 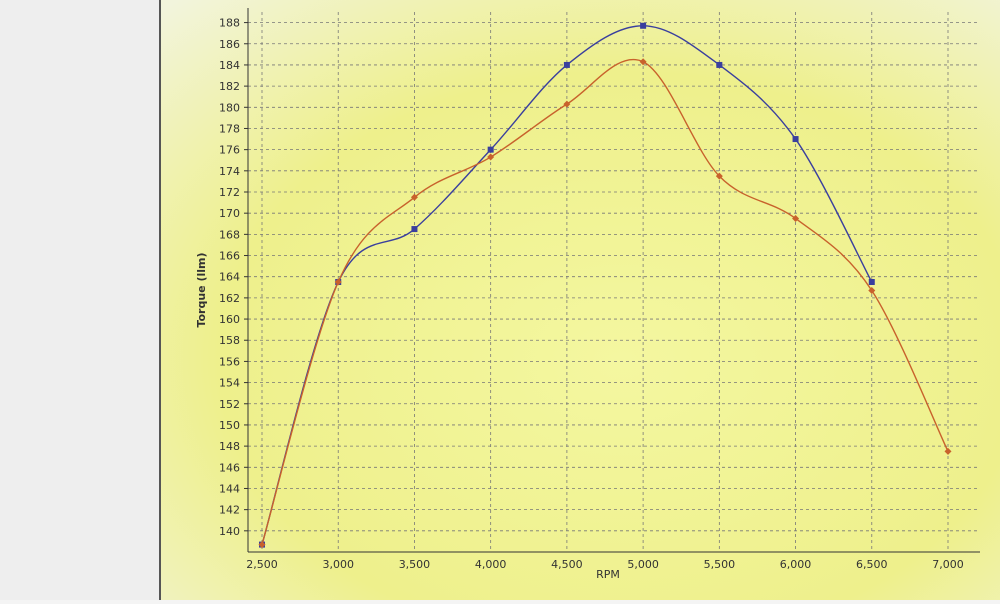 What do you see at coordinates (229, 488) in the screenshot?
I see `y-tick-label: 144` at bounding box center [229, 488].